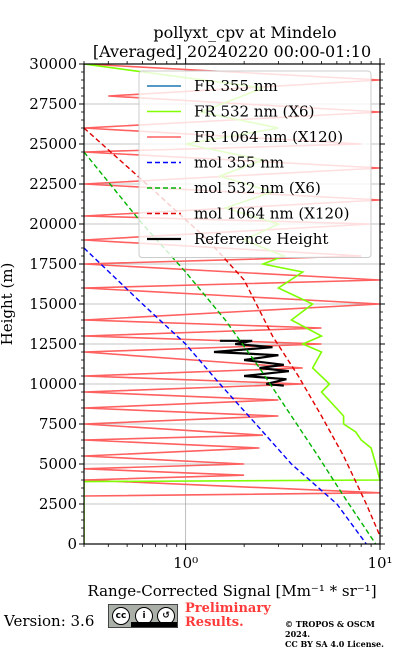 The image size is (400, 649). I want to click on preliminary-line2: Results., so click(214, 622).